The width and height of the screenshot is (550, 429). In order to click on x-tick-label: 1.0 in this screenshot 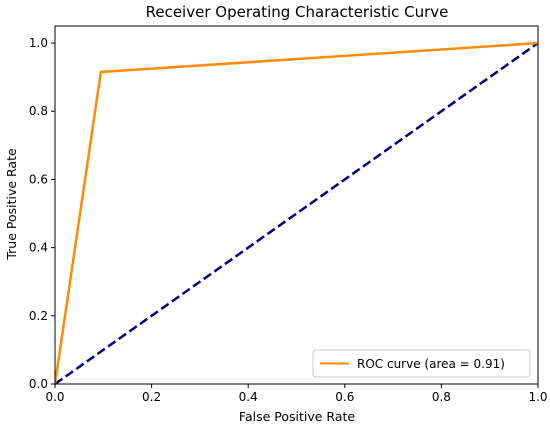, I will do `click(537, 397)`.